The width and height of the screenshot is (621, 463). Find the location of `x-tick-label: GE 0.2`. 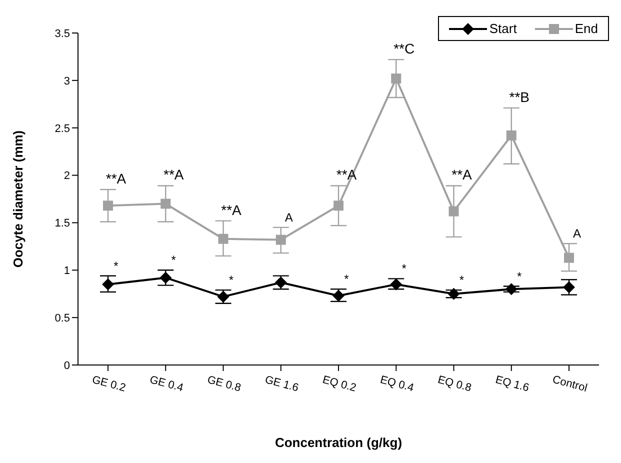

x-tick-label: GE 0.2 is located at coordinates (108, 384).